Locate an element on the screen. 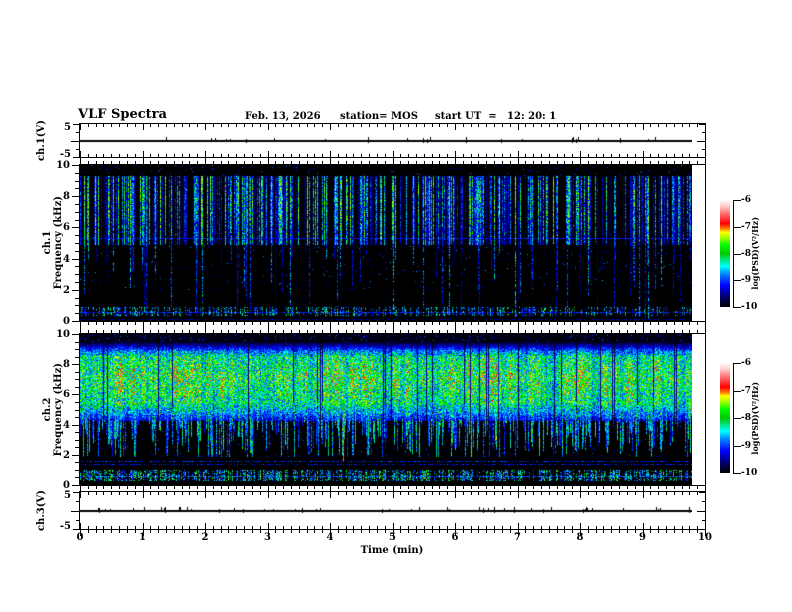  time-tick-label: 9 is located at coordinates (642, 537).